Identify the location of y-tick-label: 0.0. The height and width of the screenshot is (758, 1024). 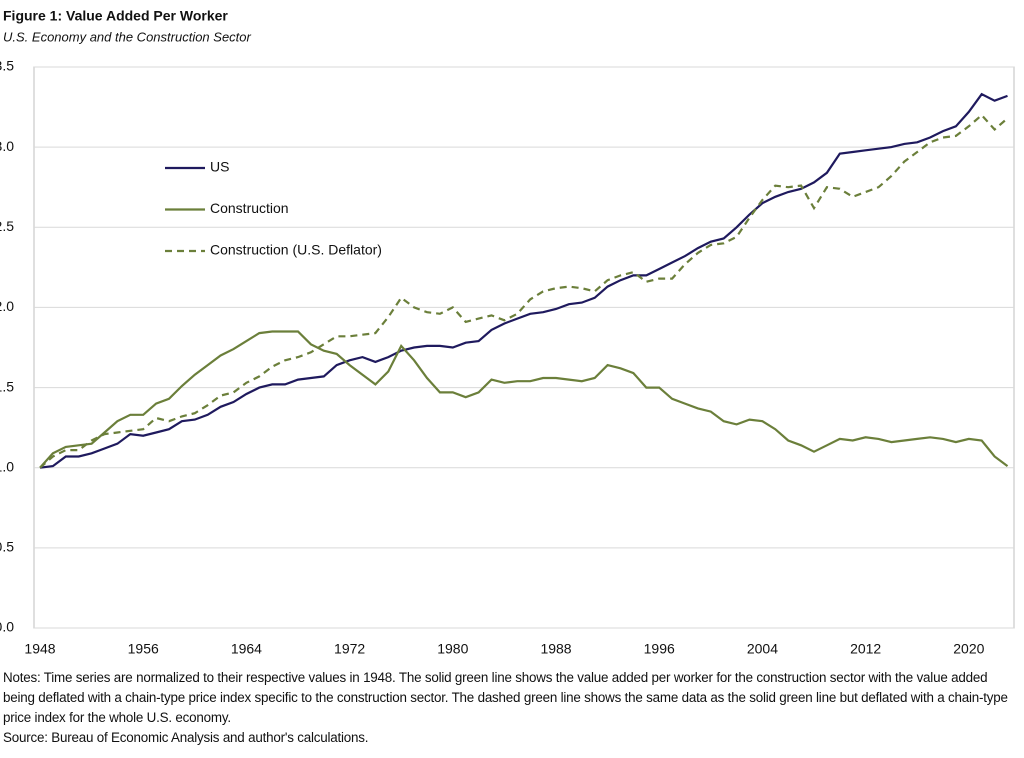
(7, 627).